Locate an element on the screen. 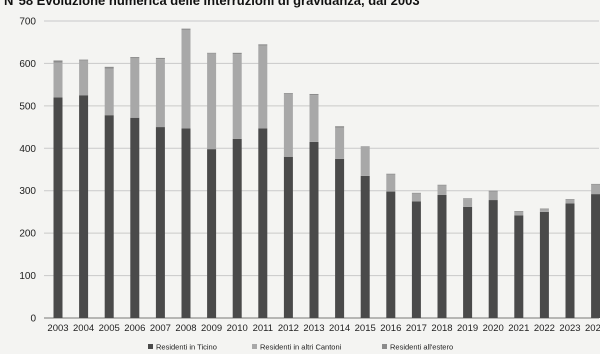 The width and height of the screenshot is (600, 354). y-tick-label: 400 is located at coordinates (27, 149).